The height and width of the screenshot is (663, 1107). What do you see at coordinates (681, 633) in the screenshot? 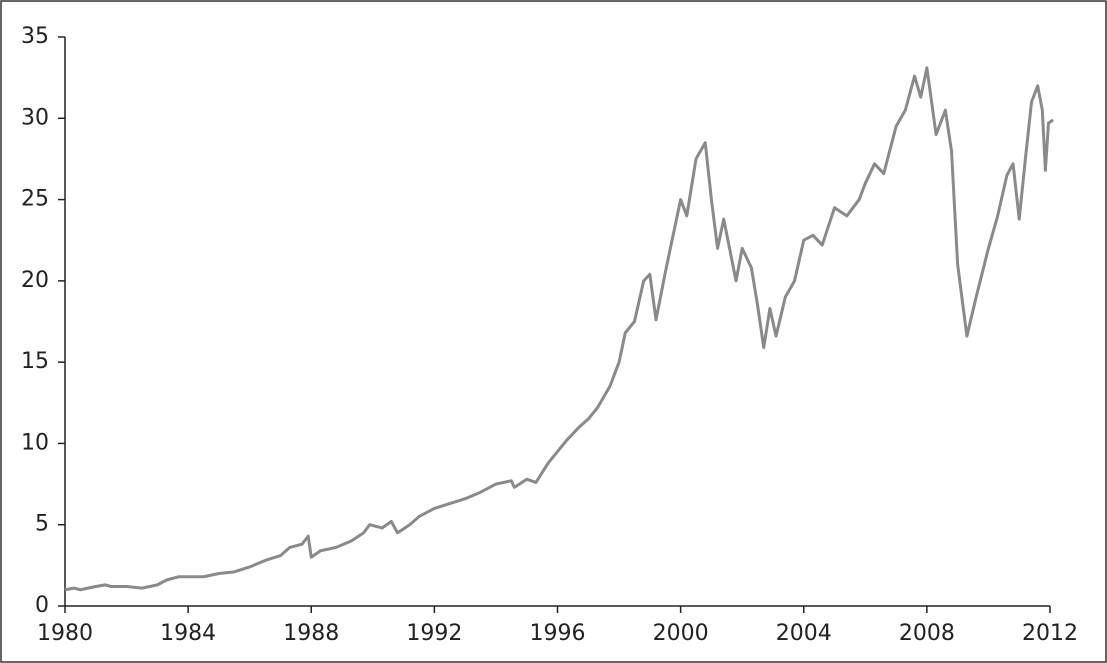
I see `x-tick-label: 2000` at bounding box center [681, 633].